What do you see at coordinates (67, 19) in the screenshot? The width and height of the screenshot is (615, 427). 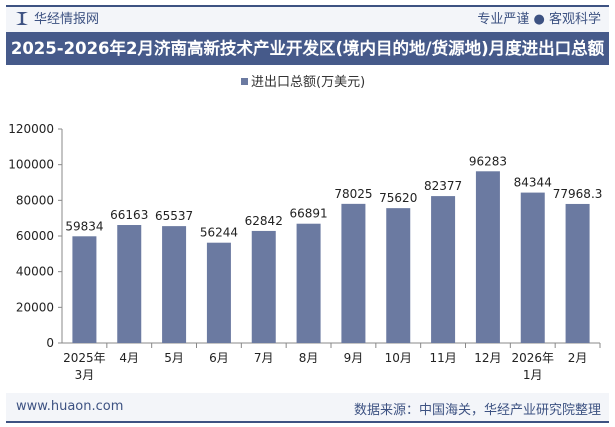 I see `brand-name: 华经情报网` at bounding box center [67, 19].